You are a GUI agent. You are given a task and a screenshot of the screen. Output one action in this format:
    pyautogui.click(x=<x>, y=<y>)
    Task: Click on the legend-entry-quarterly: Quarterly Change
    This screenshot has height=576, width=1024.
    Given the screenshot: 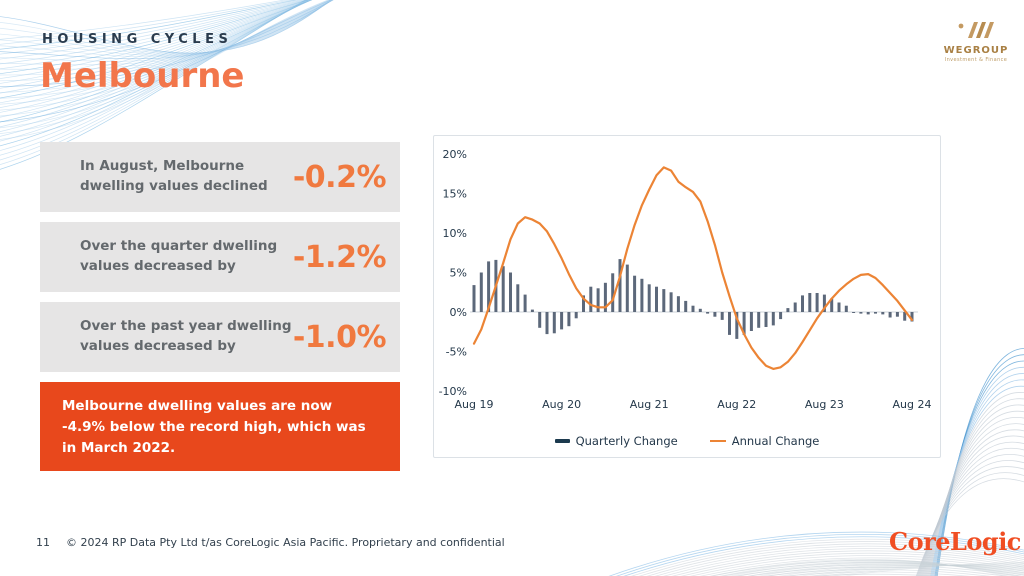 What is the action you would take?
    pyautogui.click(x=616, y=441)
    